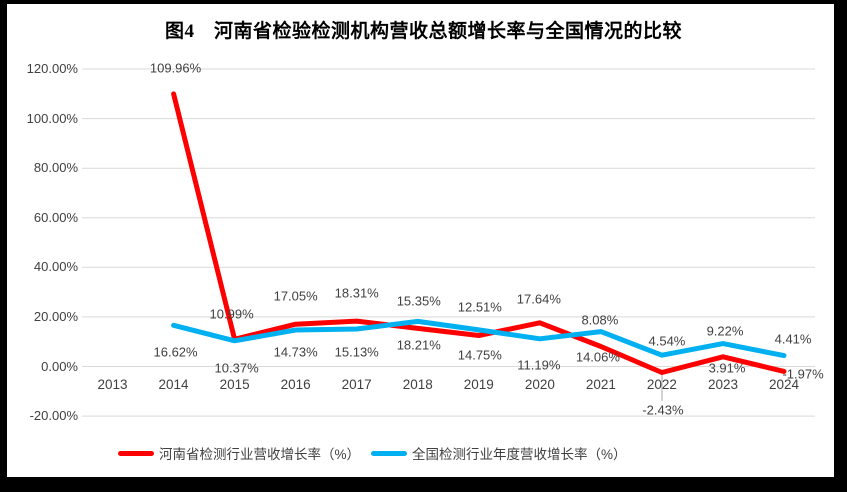 The height and width of the screenshot is (492, 847). What do you see at coordinates (663, 410) in the screenshot?
I see `data-label: -2.43%` at bounding box center [663, 410].